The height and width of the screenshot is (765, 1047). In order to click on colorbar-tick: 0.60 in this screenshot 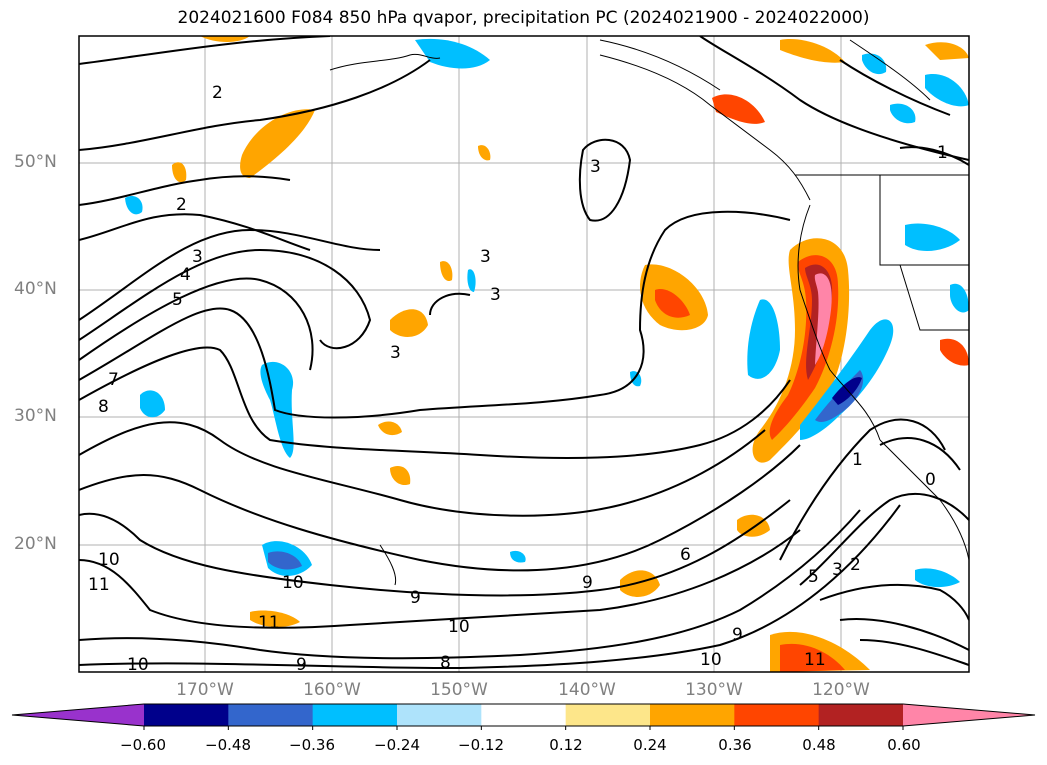, I will do `click(904, 745)`.